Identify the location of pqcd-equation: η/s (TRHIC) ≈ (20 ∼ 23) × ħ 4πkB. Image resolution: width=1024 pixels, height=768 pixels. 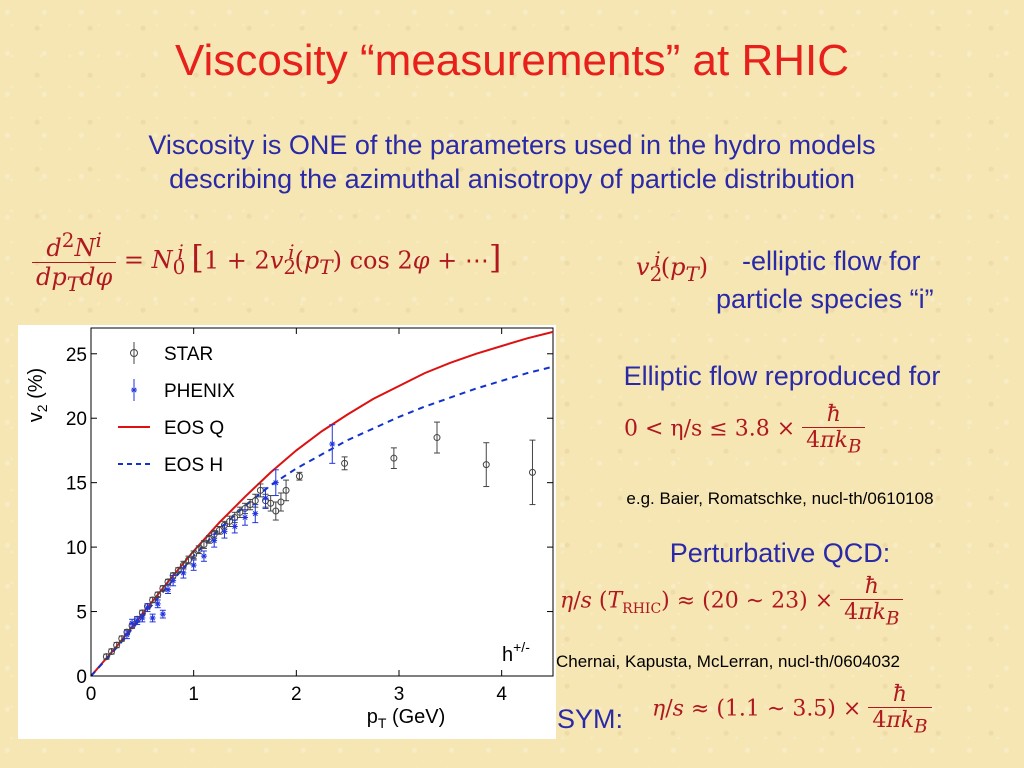
(732, 601).